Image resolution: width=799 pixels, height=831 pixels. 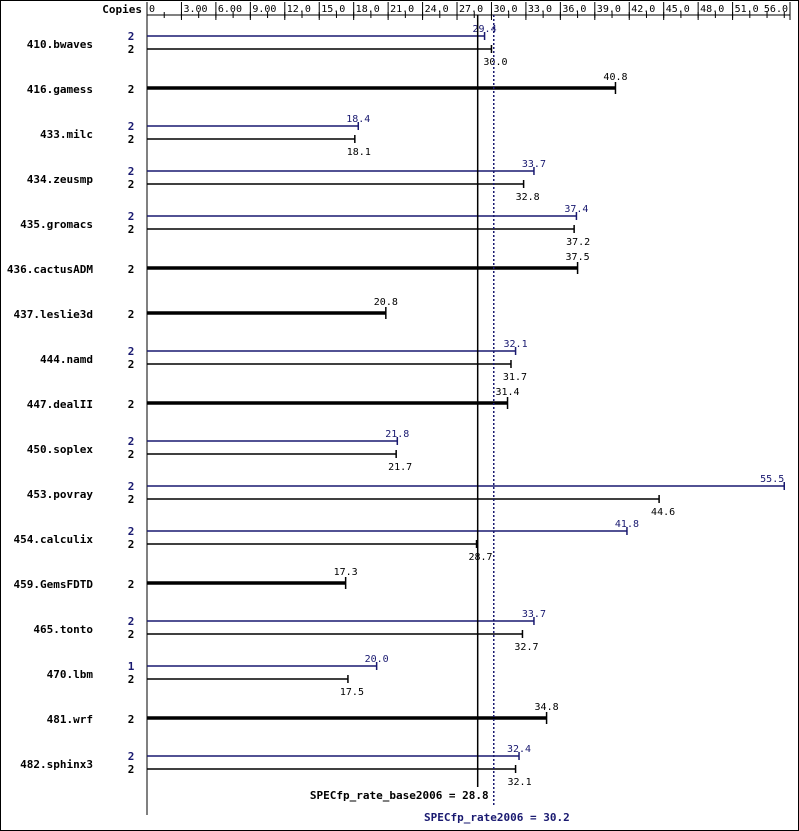 What do you see at coordinates (289, 631) in the screenshot?
I see `benchmark-row: 465.tonto 2 33.7 2 32.7` at bounding box center [289, 631].